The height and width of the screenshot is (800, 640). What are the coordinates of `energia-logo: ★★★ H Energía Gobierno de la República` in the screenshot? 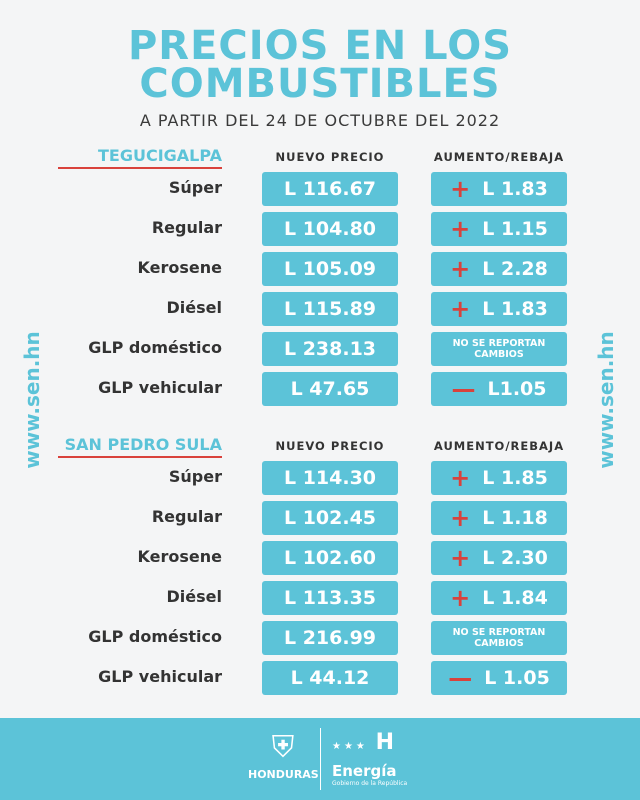 It's located at (369, 757).